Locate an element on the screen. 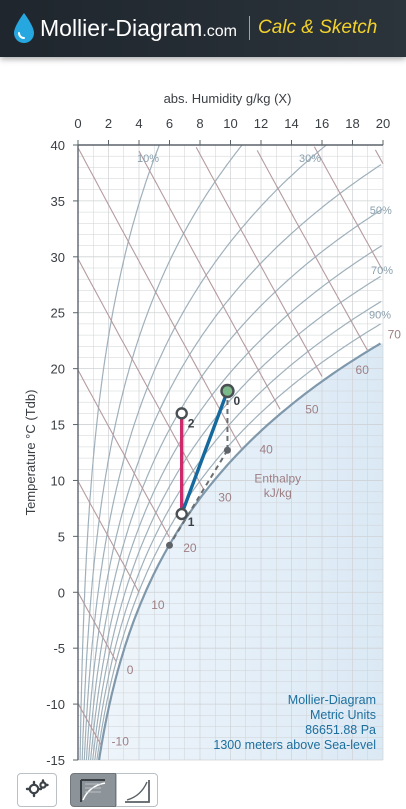  enthalpy-label: 20 is located at coordinates (190, 548).